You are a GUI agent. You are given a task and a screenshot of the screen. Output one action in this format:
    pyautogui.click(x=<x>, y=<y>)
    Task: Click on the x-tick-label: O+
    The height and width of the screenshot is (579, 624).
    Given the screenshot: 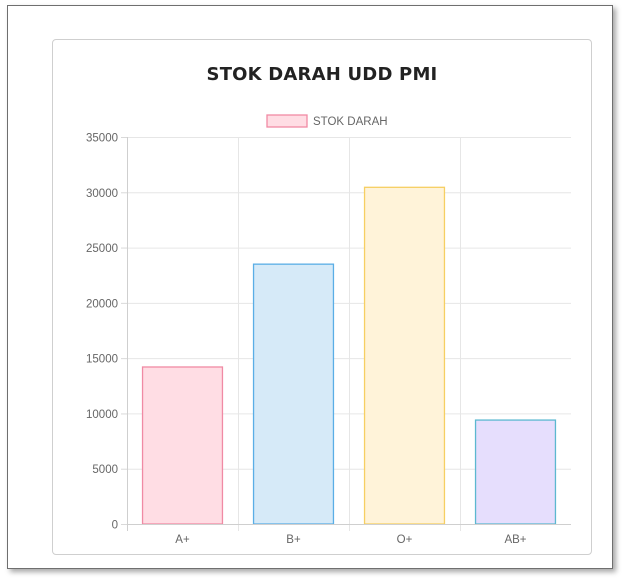 What is the action you would take?
    pyautogui.click(x=405, y=540)
    